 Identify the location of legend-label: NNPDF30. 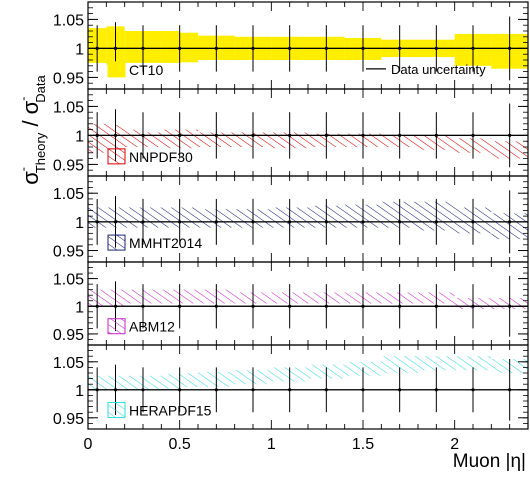
(161, 157).